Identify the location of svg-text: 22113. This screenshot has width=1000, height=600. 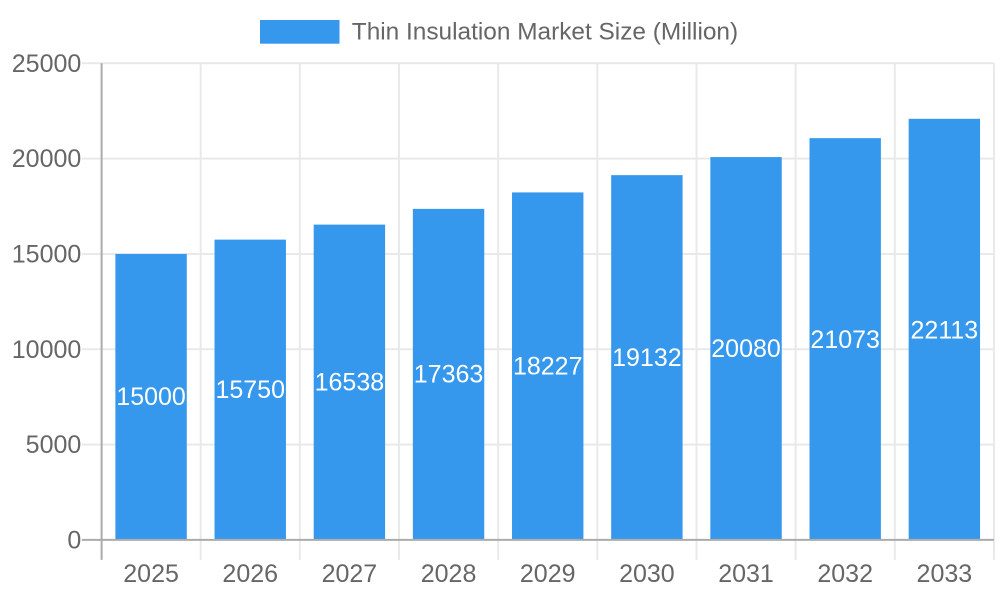
(945, 330).